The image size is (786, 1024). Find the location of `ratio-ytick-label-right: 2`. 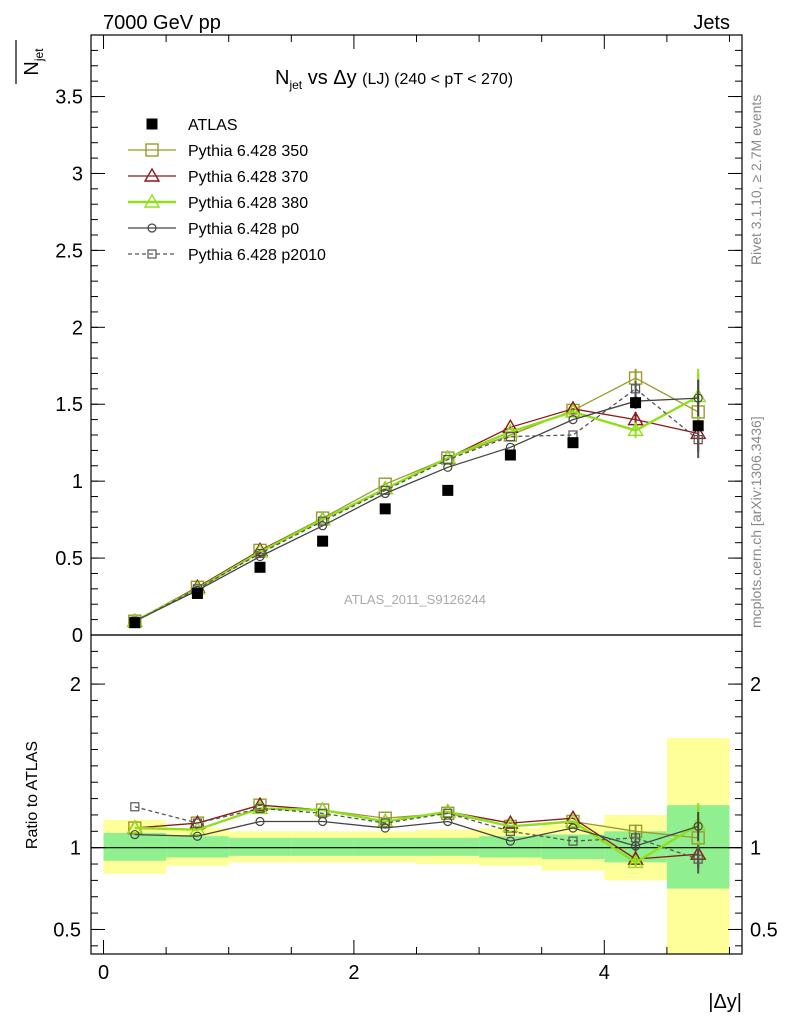

ratio-ytick-label-right: 2 is located at coordinates (755, 685).